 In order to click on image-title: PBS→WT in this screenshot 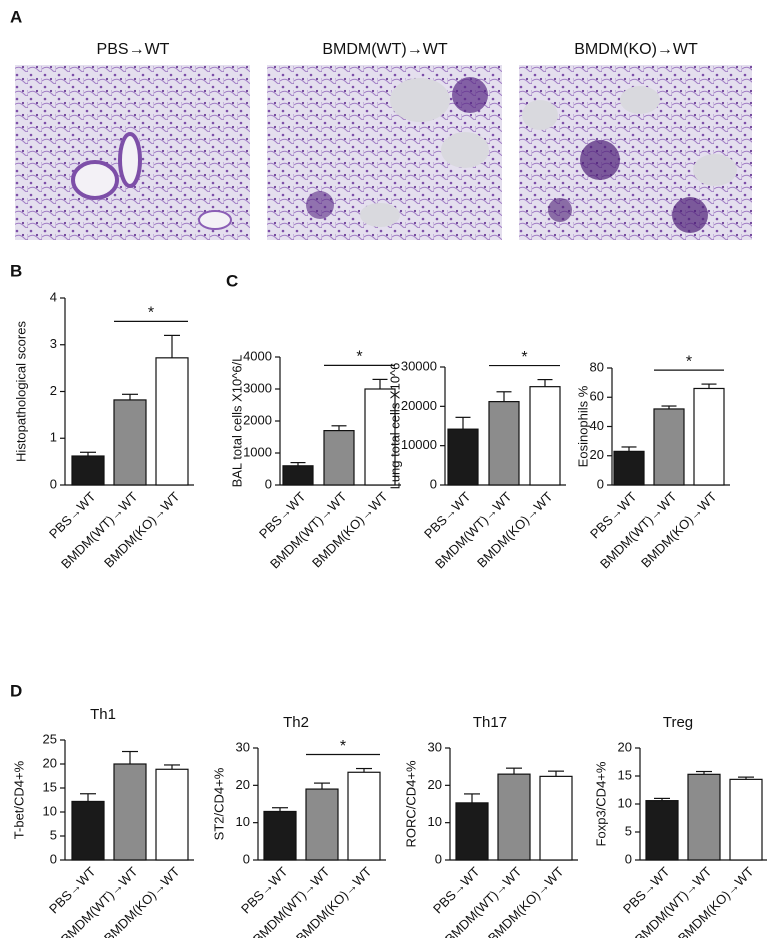, I will do `click(133, 49)`.